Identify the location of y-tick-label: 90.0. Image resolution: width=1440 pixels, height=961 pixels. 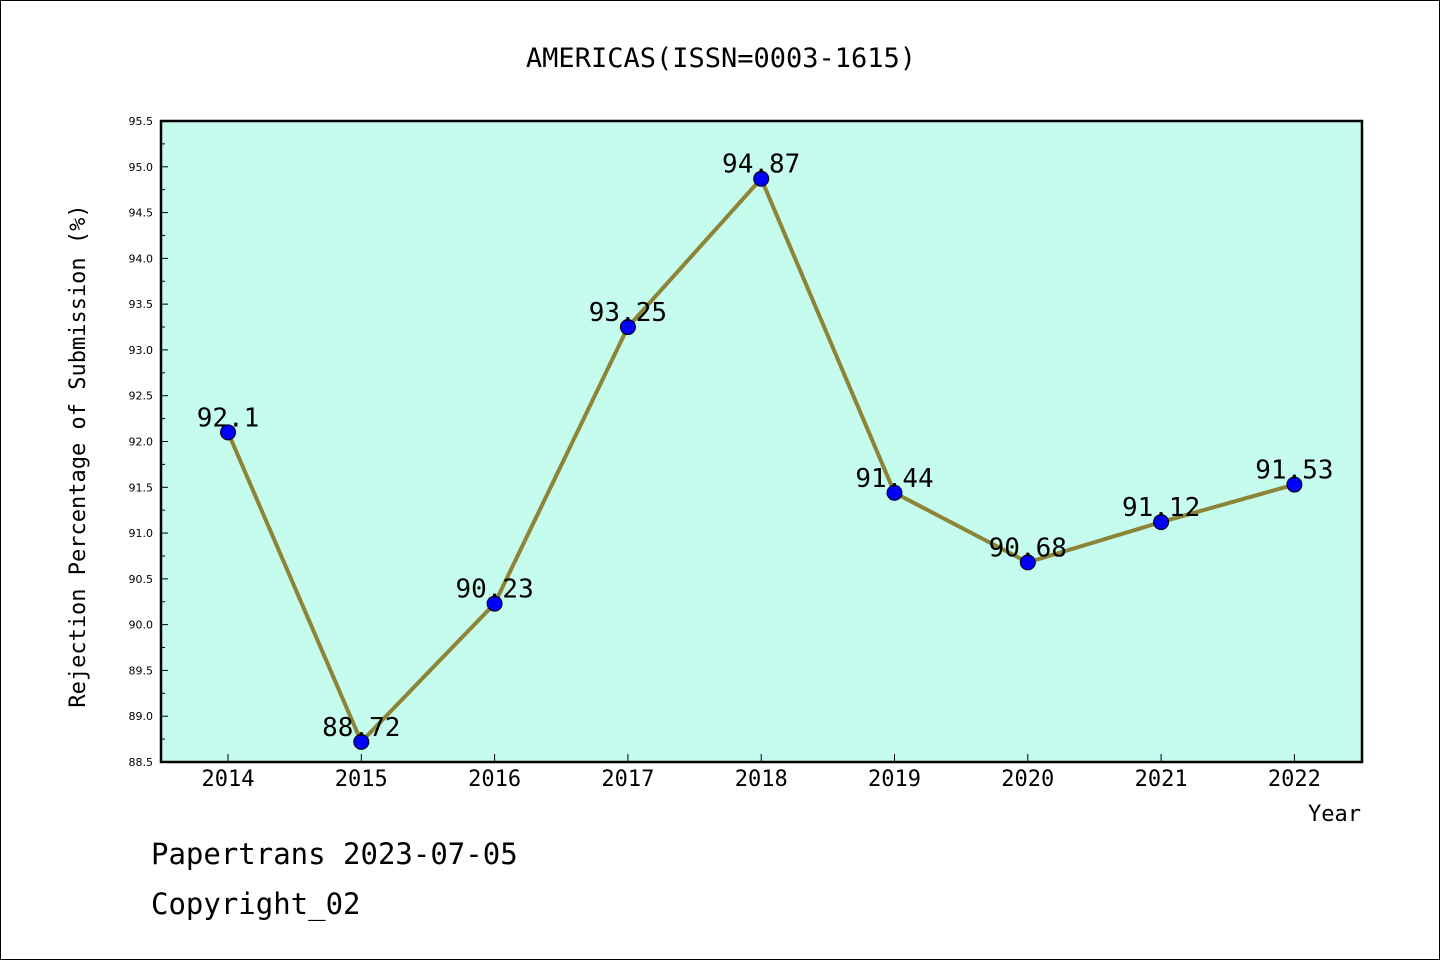
(141, 625).